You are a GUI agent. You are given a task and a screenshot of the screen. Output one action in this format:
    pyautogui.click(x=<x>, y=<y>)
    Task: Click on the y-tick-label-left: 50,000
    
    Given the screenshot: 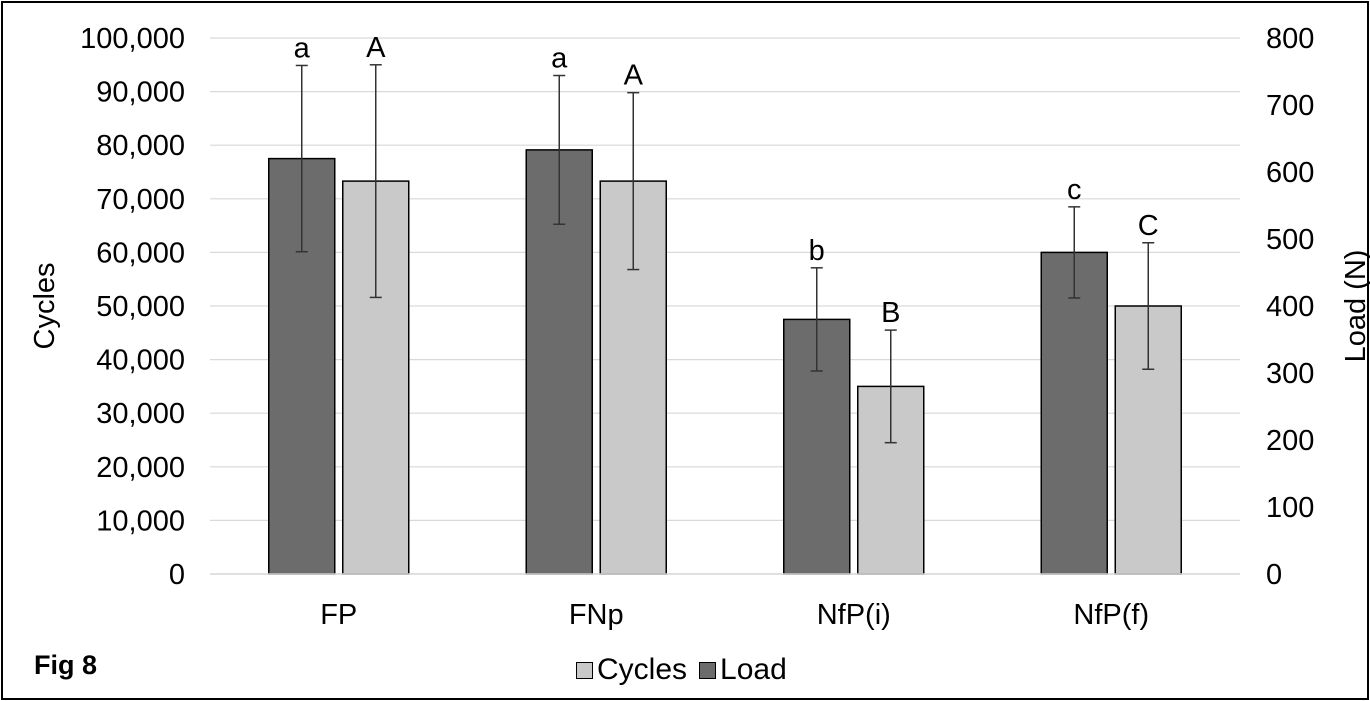 What is the action you would take?
    pyautogui.click(x=140, y=307)
    